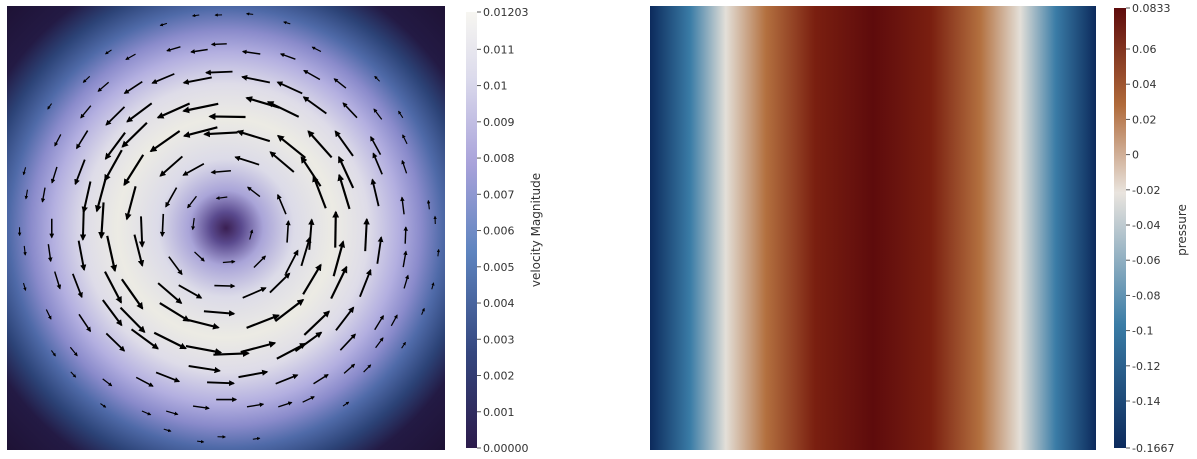  I want to click on pressure-colorbar-tick-label: 0.02, so click(1144, 119).